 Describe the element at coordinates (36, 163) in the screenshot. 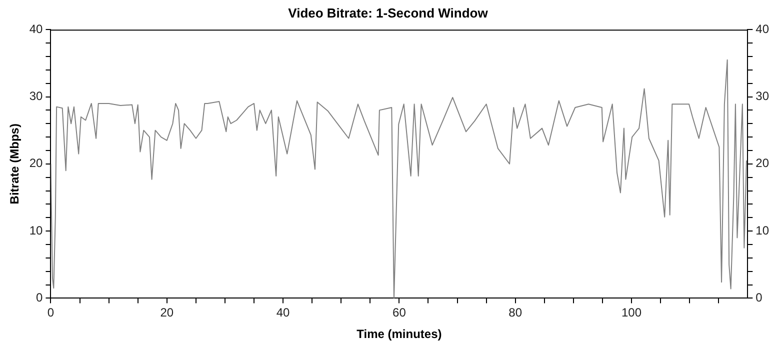

I see `y-tick-label: 20` at that location.